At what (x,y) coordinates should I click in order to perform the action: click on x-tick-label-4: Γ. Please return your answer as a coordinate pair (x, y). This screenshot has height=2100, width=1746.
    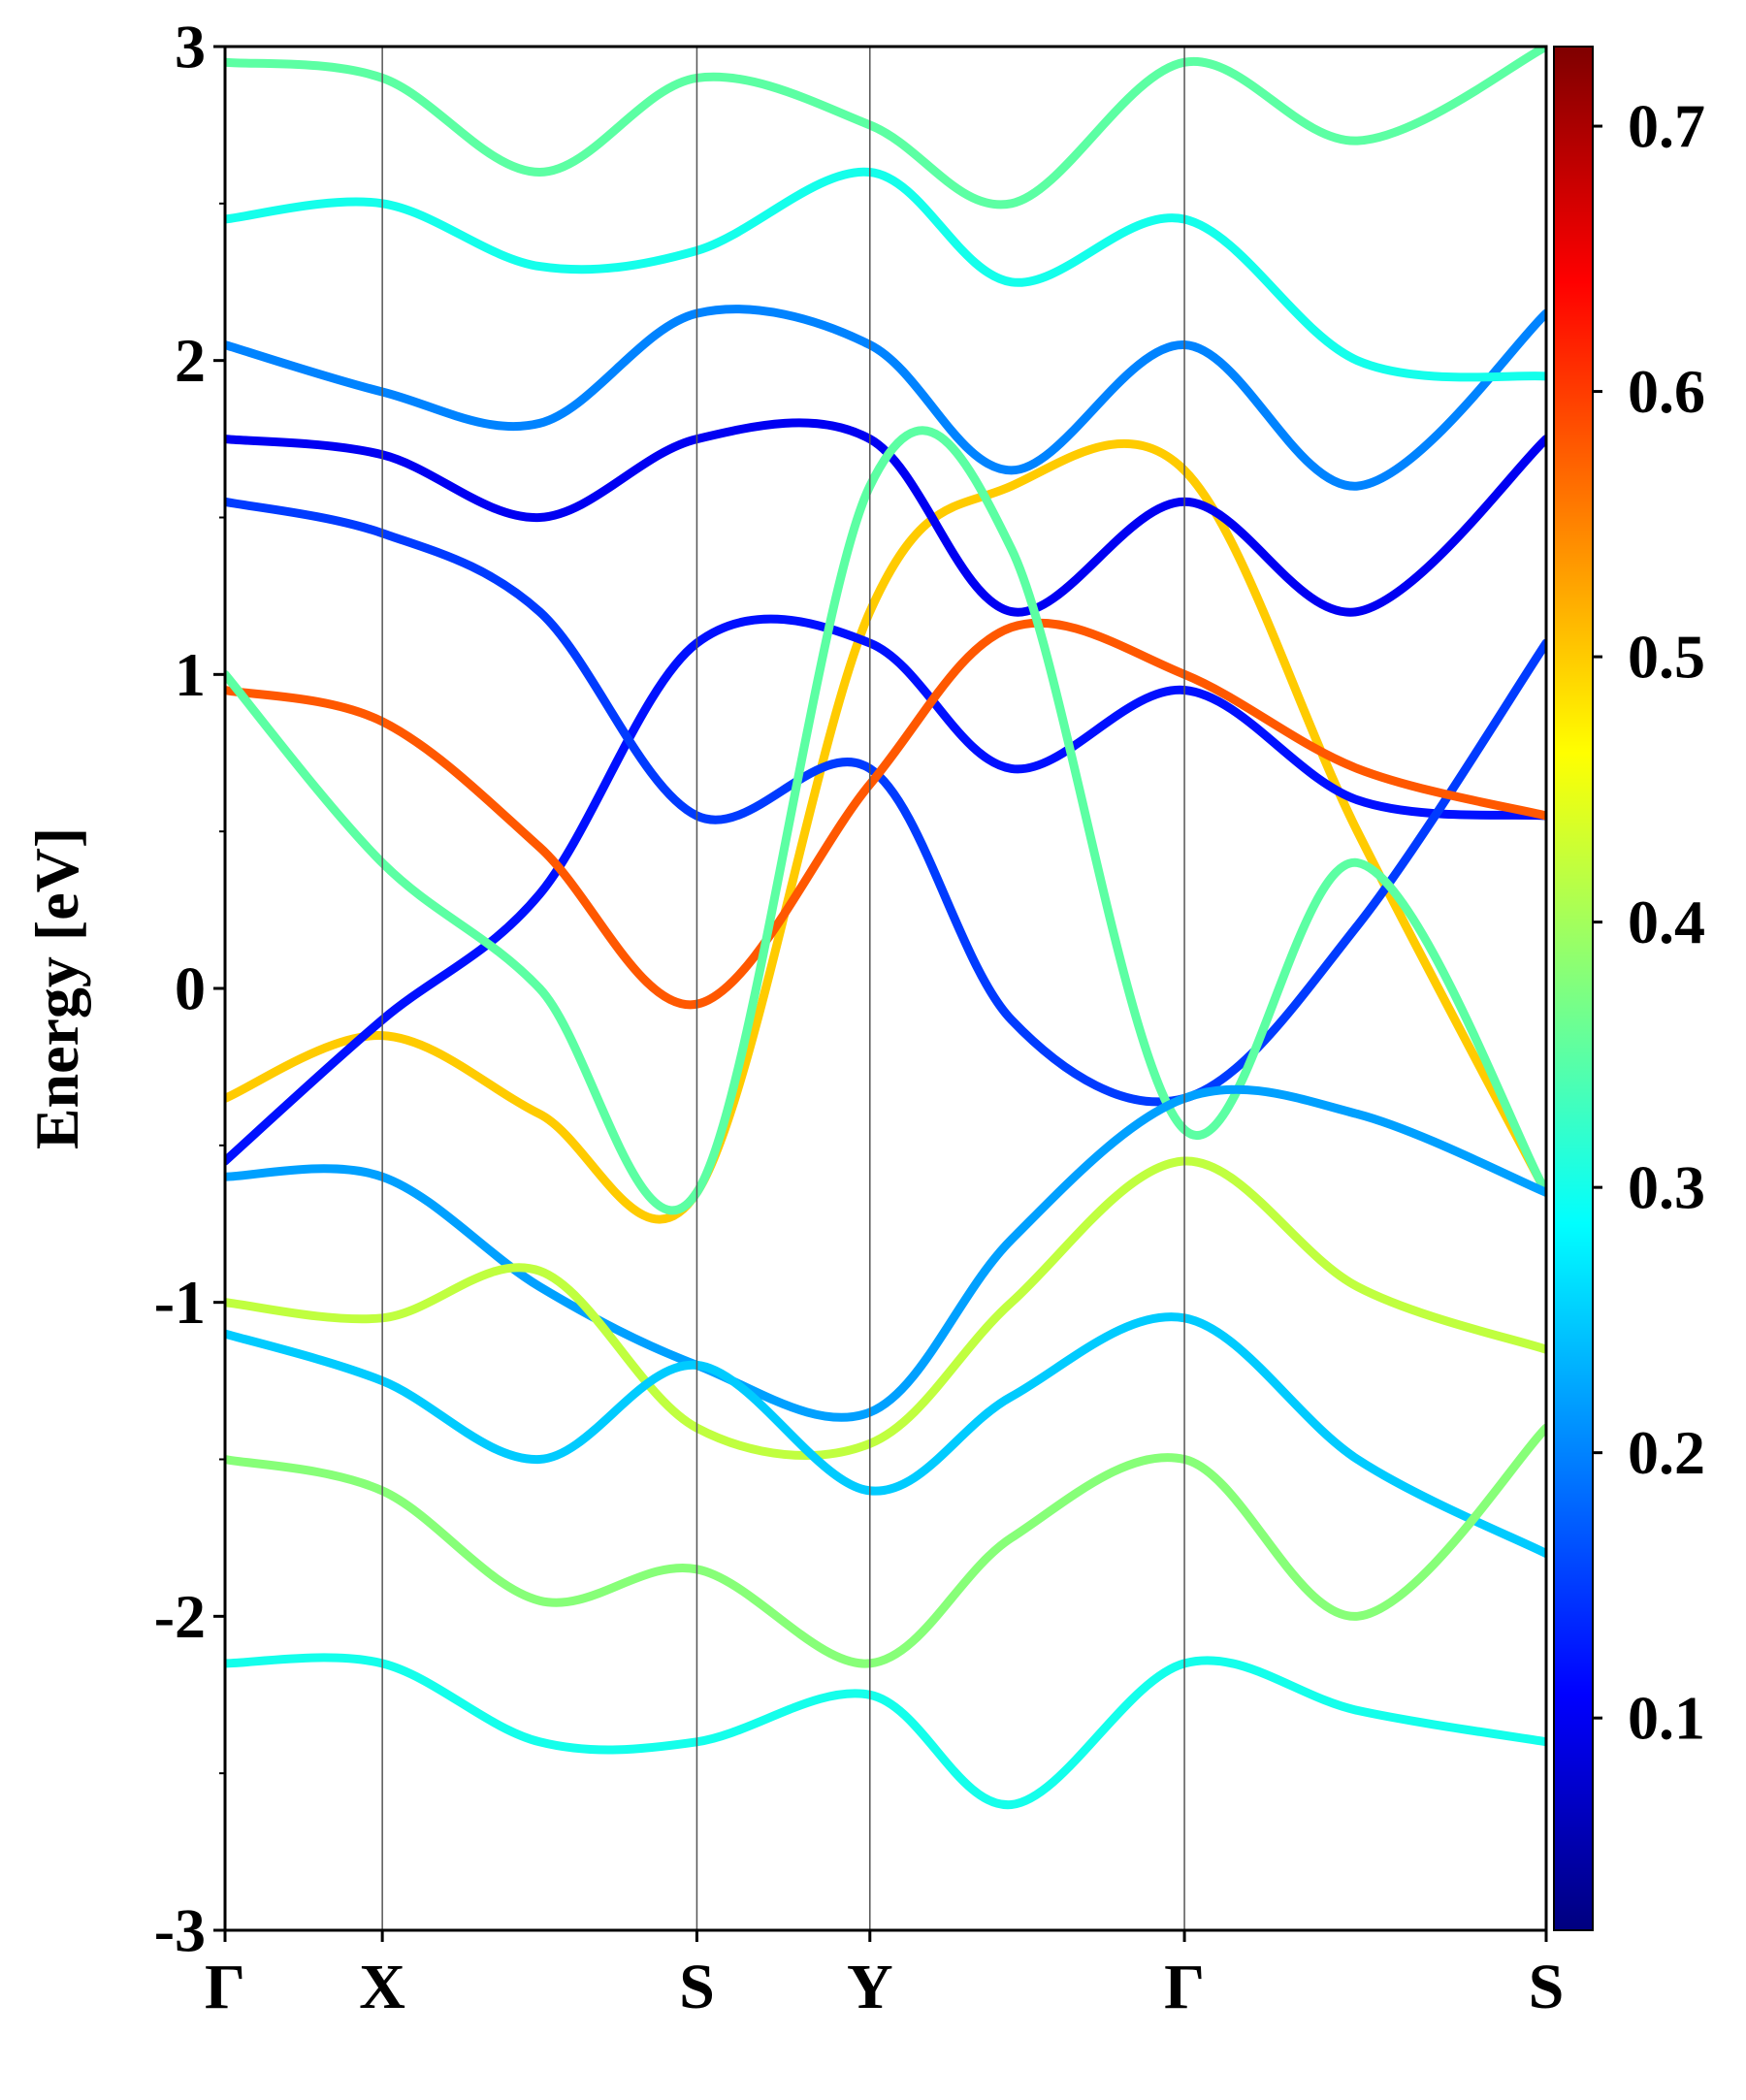
    Looking at the image, I should click on (1184, 1987).